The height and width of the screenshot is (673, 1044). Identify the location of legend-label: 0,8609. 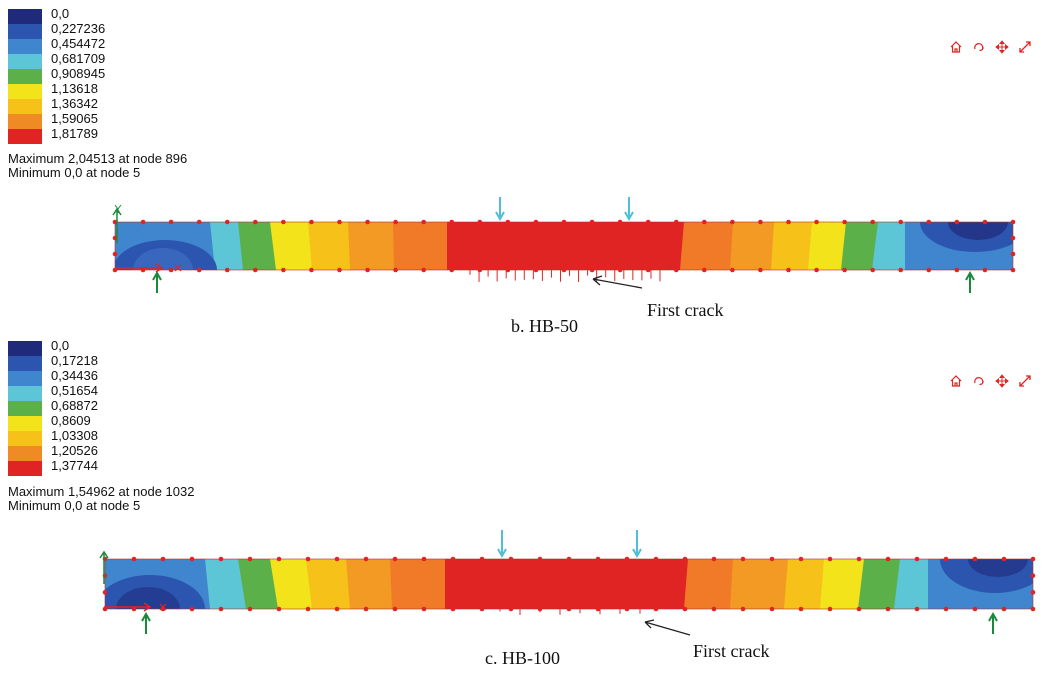
(71, 420).